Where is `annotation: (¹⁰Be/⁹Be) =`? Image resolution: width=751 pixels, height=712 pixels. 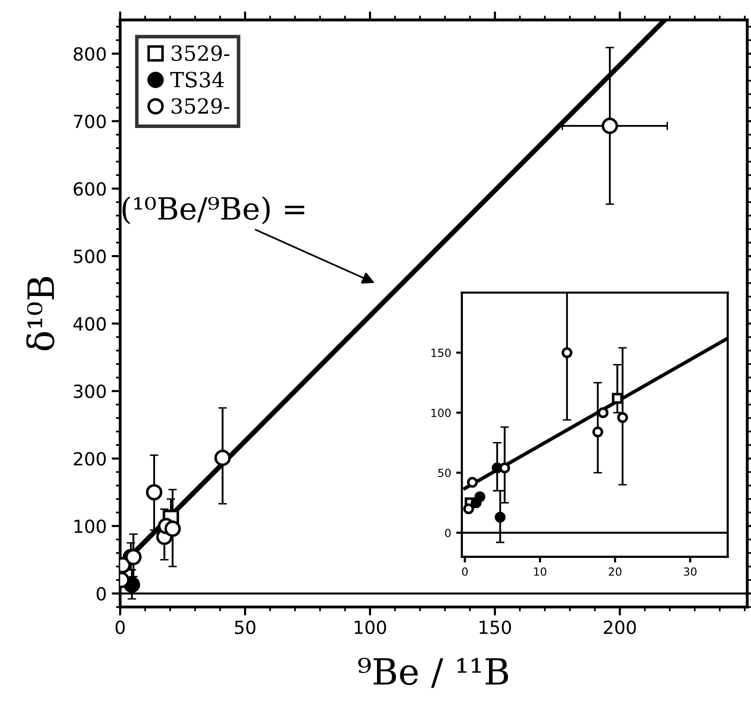 annotation: (¹⁰Be/⁹Be) = is located at coordinates (213, 210).